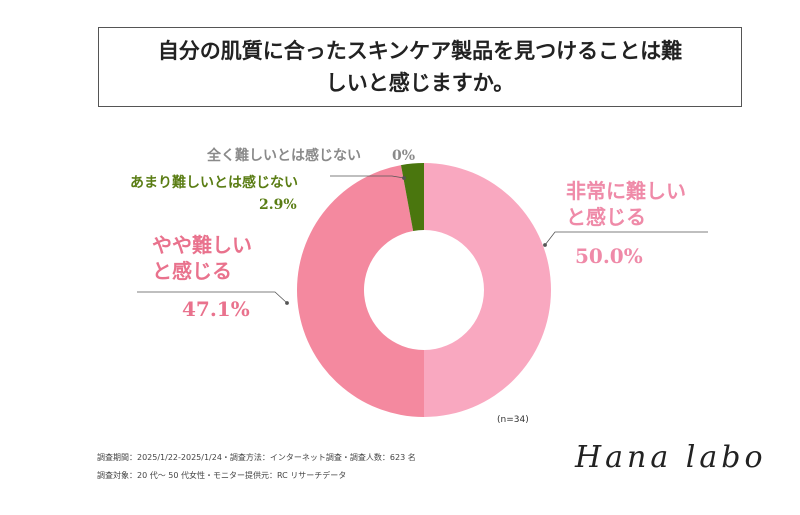 This screenshot has width=800, height=515. What do you see at coordinates (284, 156) in the screenshot?
I see `category-label: 全く難しいとは感じない` at bounding box center [284, 156].